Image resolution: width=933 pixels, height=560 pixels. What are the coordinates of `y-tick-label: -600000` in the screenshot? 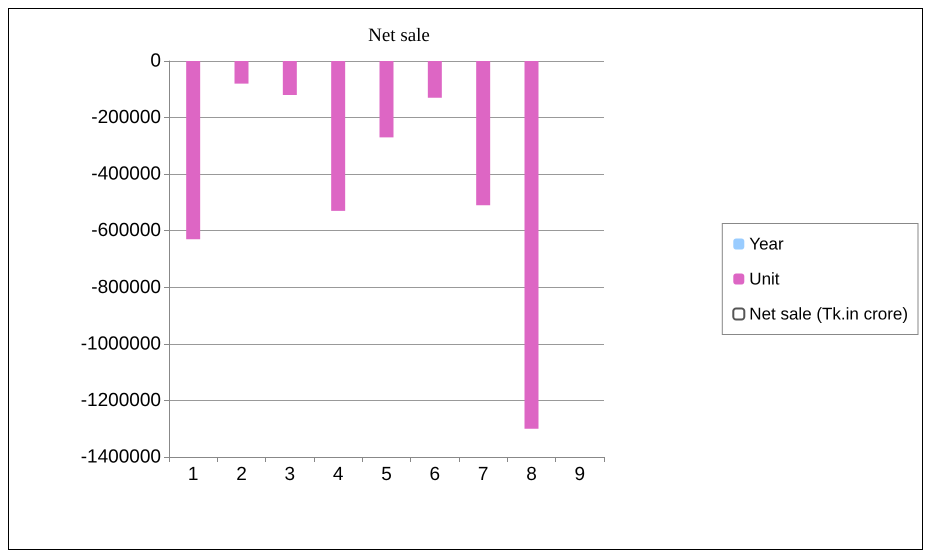 It's located at (126, 231).